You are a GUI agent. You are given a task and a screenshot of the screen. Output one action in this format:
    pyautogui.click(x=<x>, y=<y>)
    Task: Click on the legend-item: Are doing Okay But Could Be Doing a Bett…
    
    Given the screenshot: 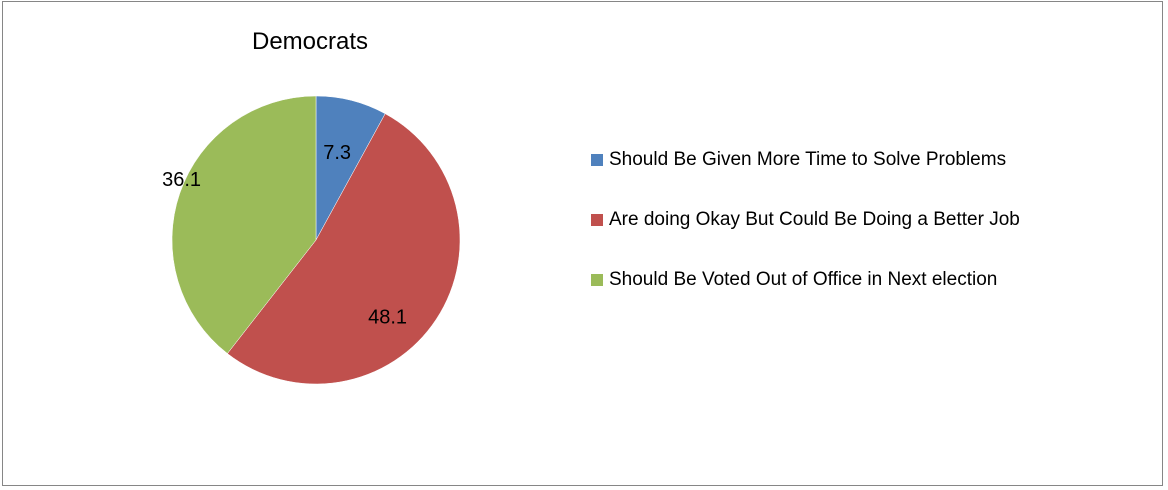 What is the action you would take?
    pyautogui.click(x=805, y=220)
    